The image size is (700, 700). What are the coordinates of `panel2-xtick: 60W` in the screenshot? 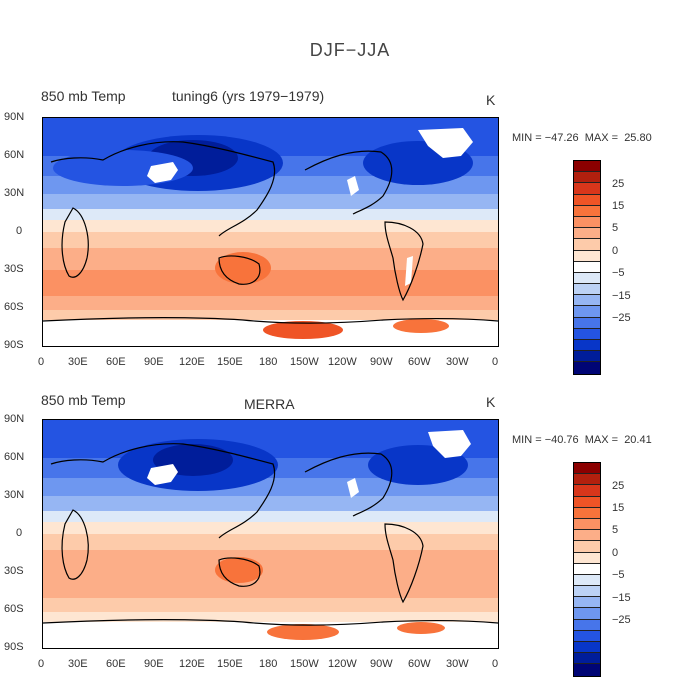 It's located at (419, 664).